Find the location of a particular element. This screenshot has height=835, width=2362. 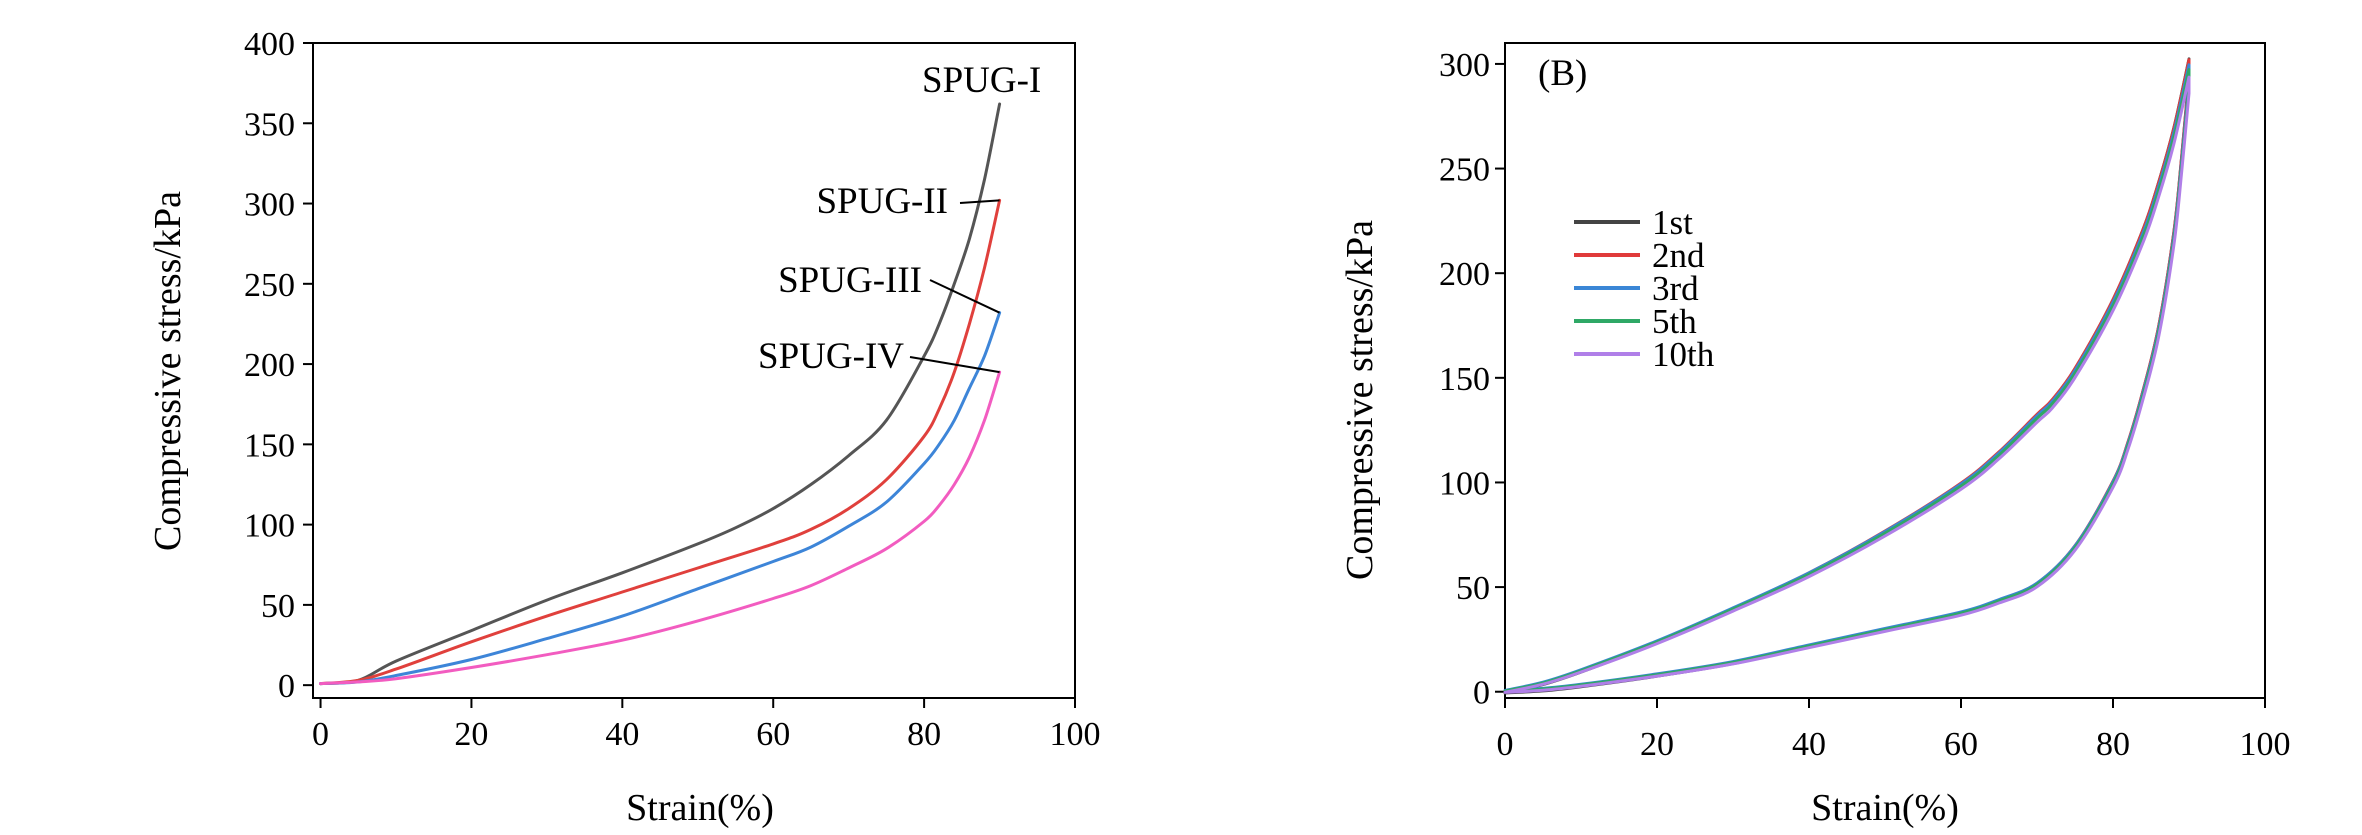

series-line-spug-iv is located at coordinates (660, 528).